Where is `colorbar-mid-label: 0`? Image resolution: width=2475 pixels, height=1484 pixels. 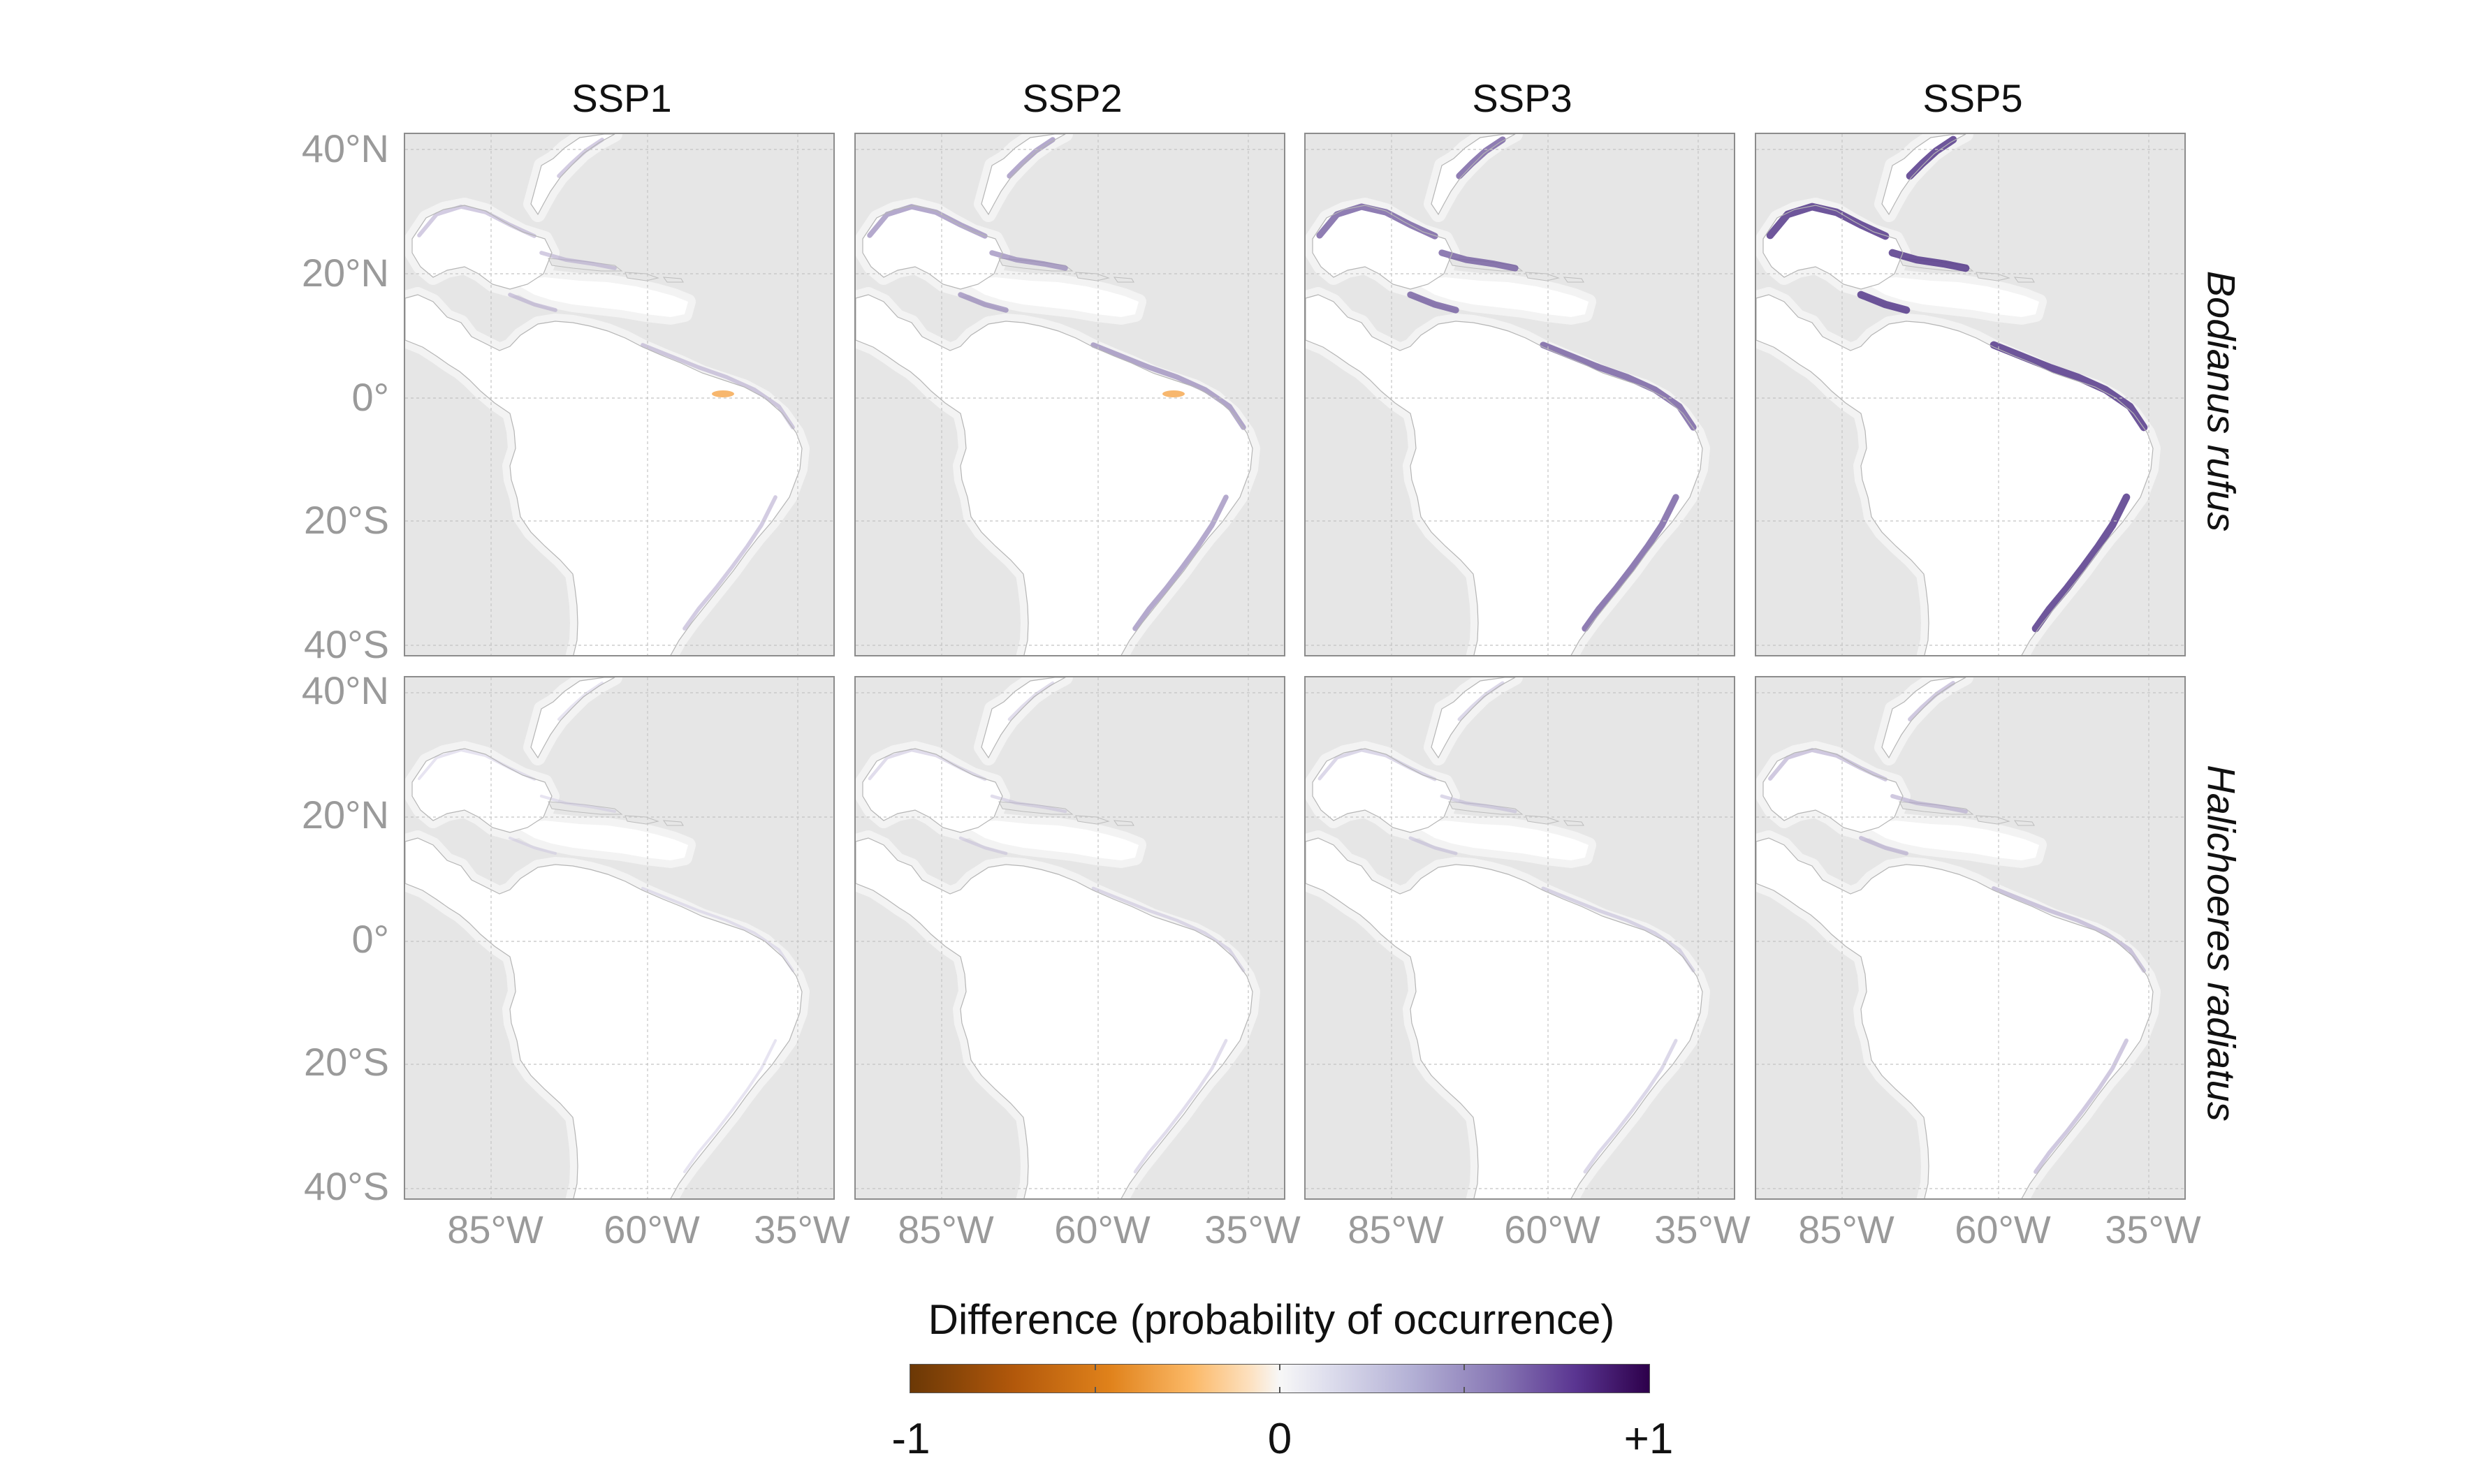 colorbar-mid-label: 0 is located at coordinates (1279, 1439).